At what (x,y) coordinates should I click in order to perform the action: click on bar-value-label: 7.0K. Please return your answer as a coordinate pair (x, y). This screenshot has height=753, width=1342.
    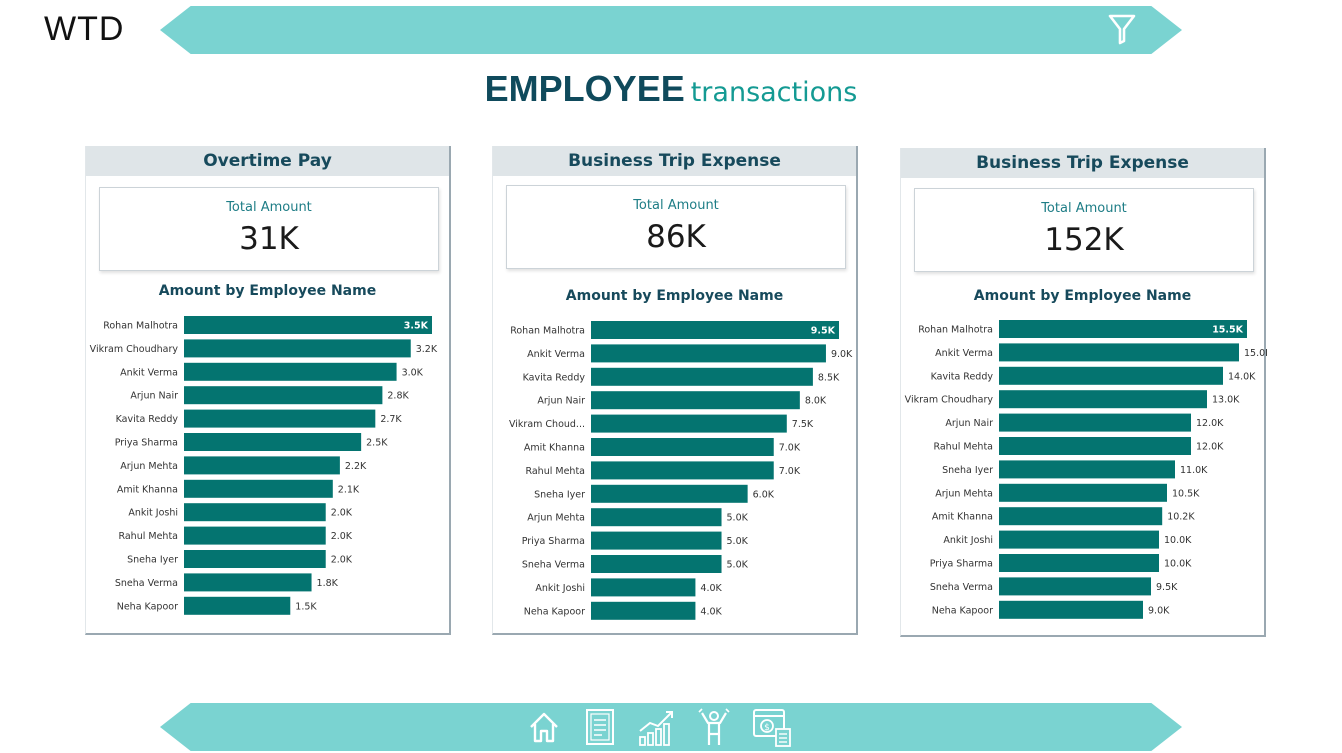
    Looking at the image, I should click on (790, 471).